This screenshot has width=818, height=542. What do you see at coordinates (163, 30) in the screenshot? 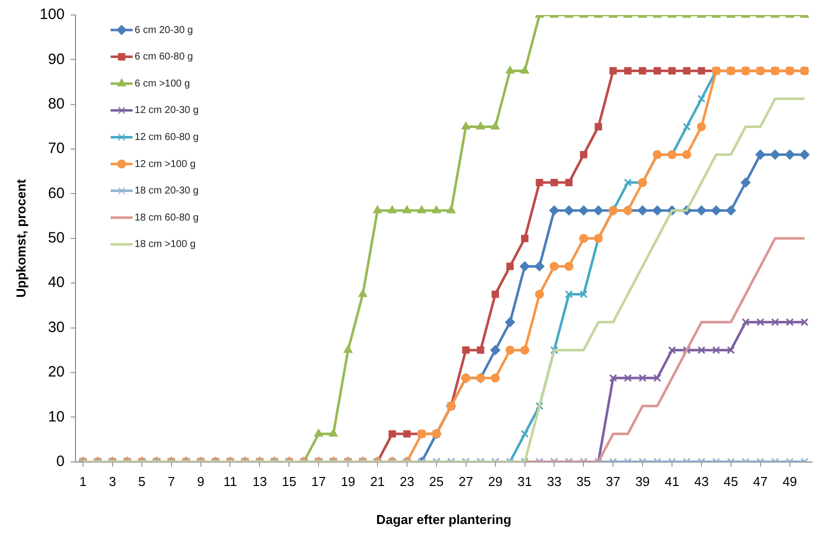
I see `legend-label: 6 cm 20-30 g` at bounding box center [163, 30].